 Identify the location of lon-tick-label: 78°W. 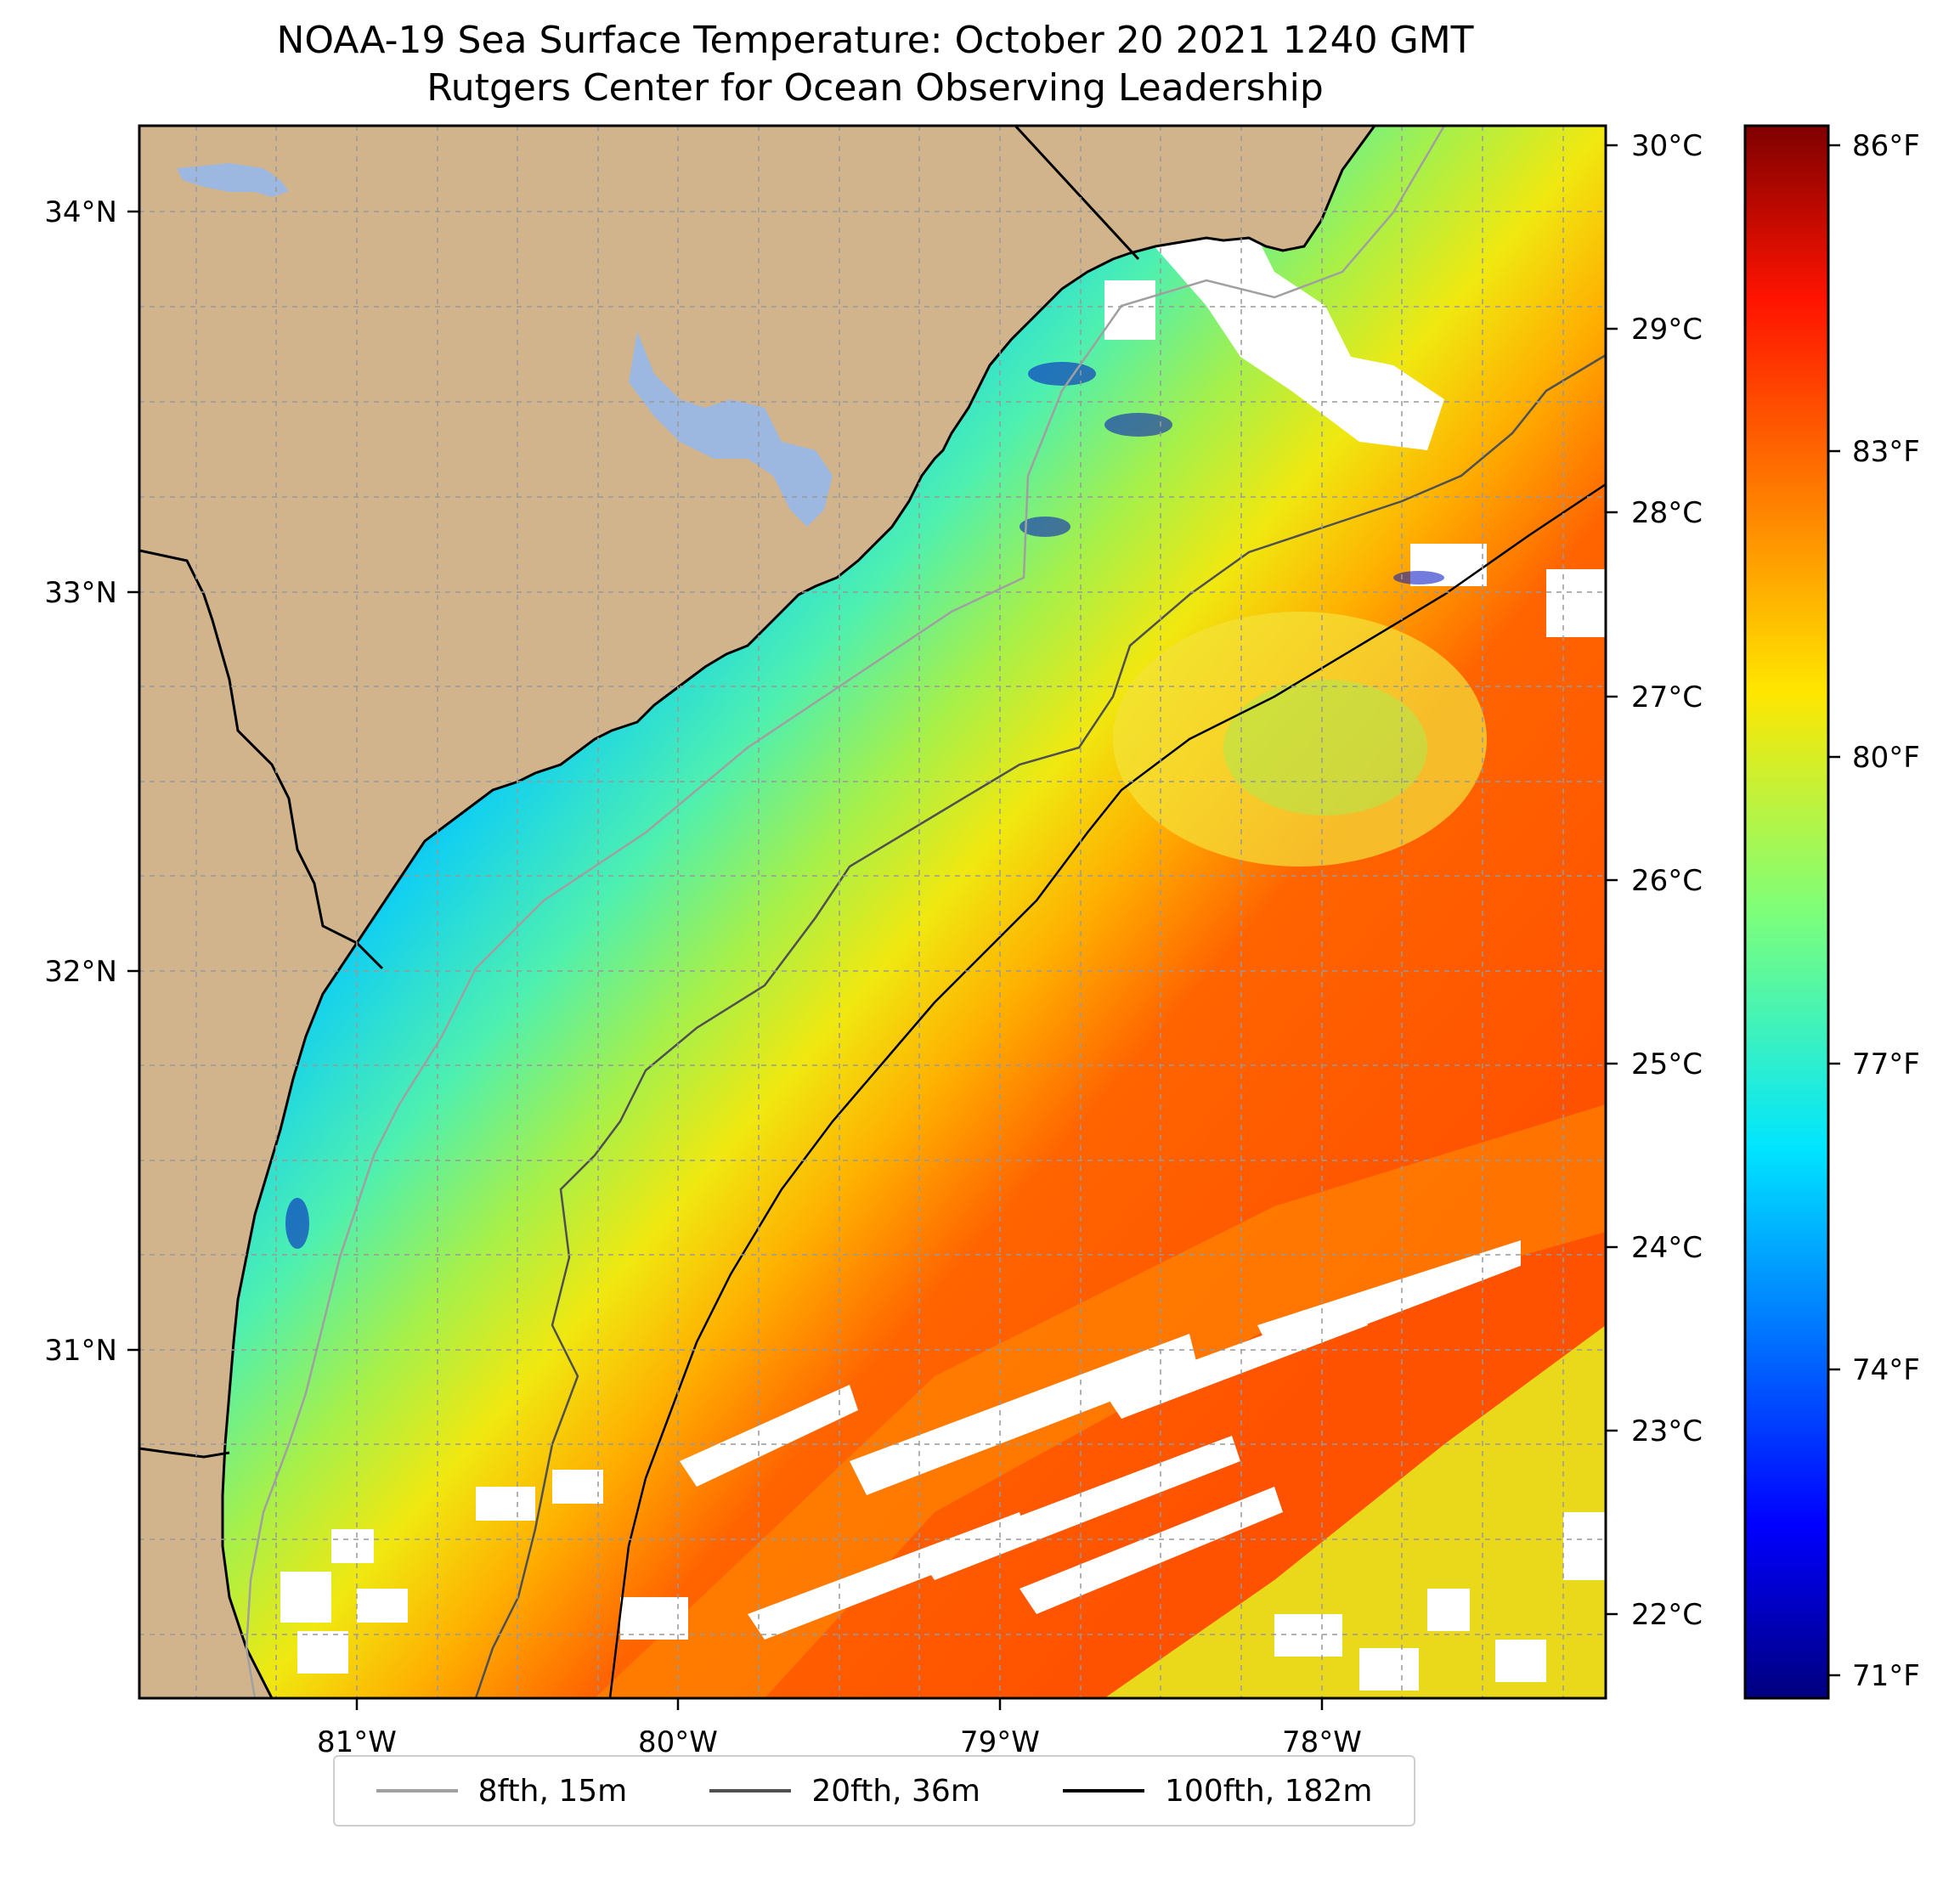
(1322, 1742).